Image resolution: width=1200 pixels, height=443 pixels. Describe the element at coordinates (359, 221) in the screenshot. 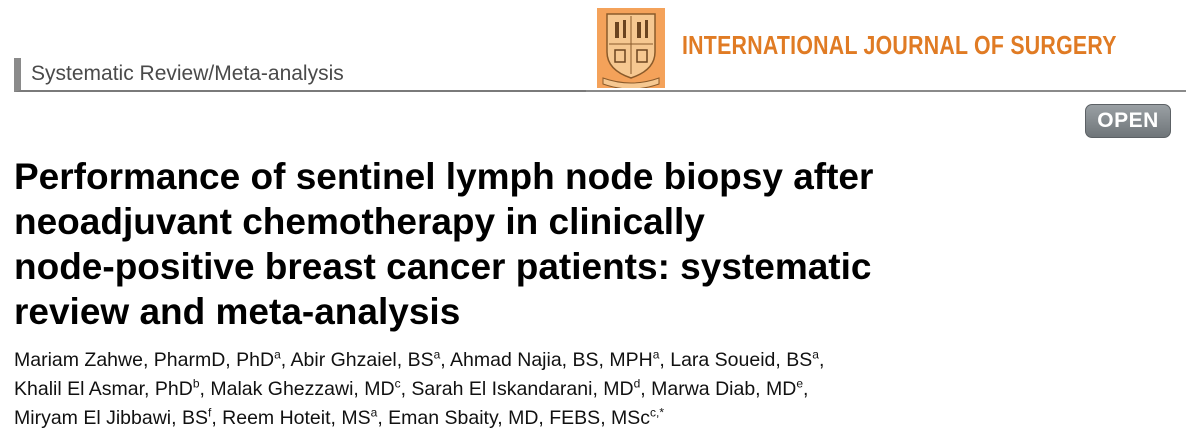

I see `title-line: neoadjuvant chemotherapy in clinically` at that location.